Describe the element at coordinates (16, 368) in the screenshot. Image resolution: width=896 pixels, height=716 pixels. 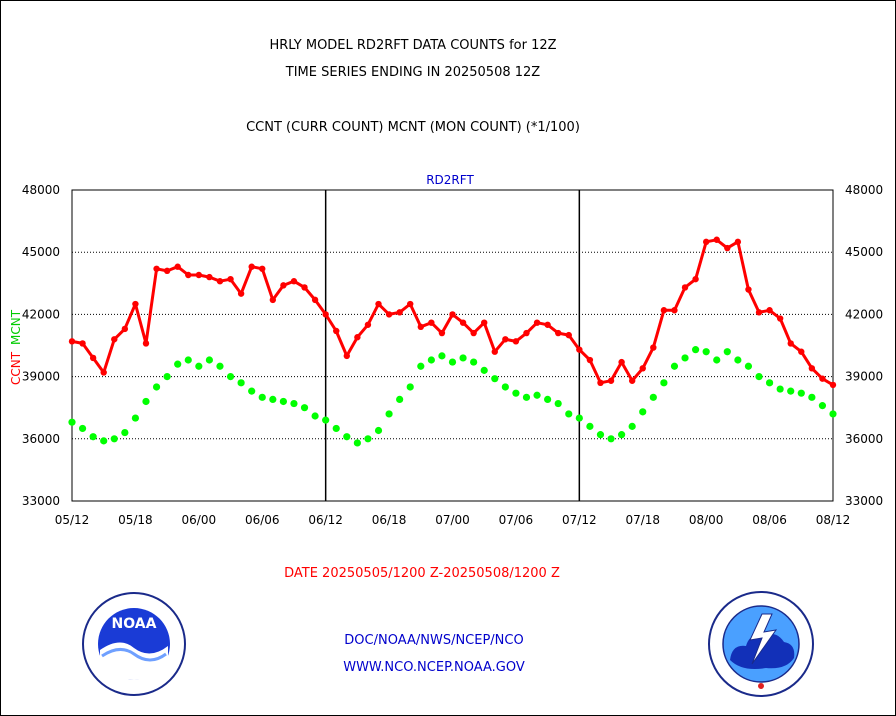
I see `y-axis-label-ccnt: CCNT` at that location.